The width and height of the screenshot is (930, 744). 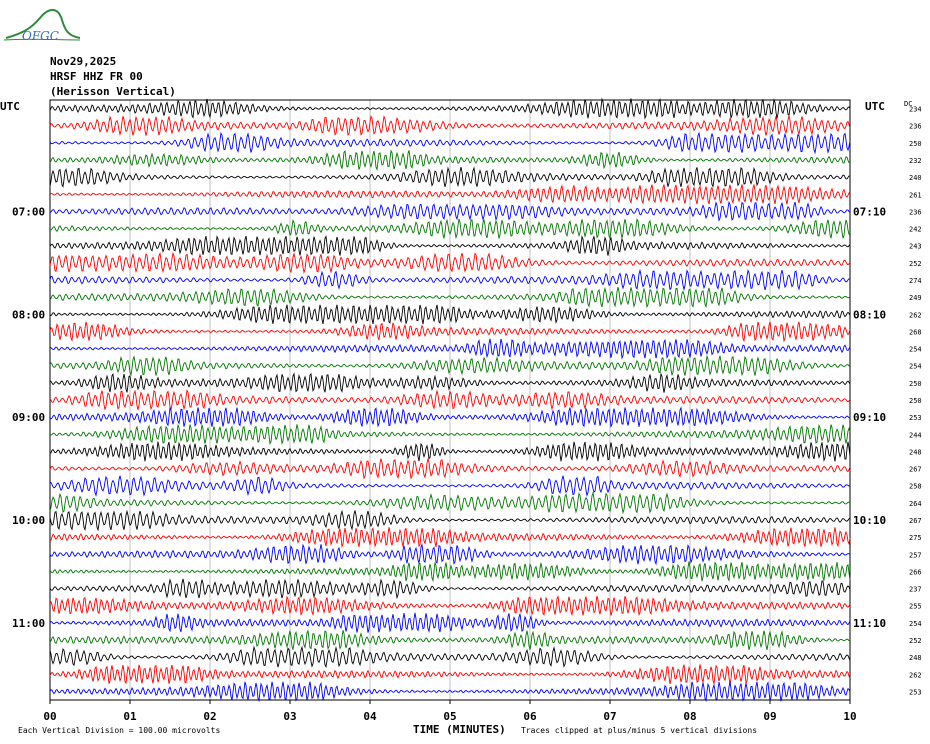 I want to click on right-hour-label: 09:10, so click(x=869, y=417).